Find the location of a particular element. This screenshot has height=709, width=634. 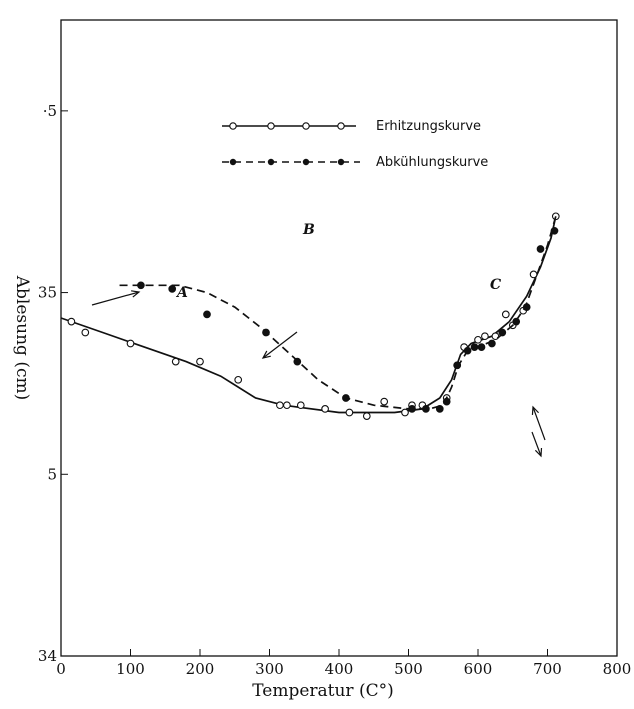

arrow-cooling-left-head is located at coordinates (266, 354).